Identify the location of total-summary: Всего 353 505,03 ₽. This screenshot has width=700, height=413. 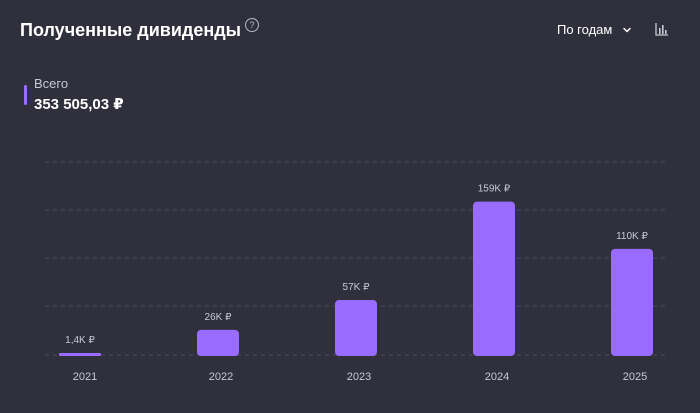
(74, 95).